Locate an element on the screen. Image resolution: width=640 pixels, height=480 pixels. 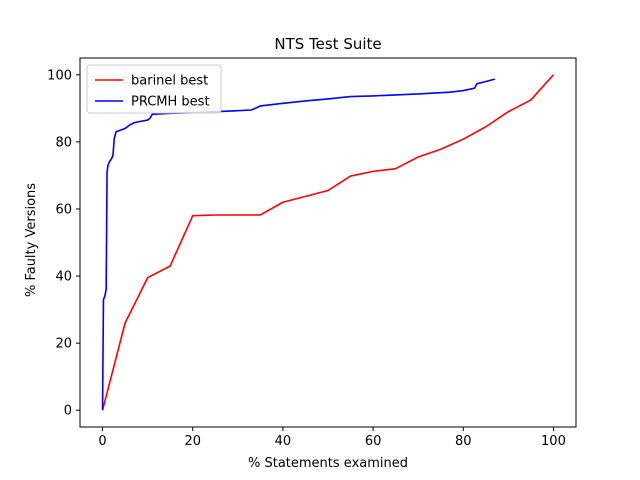
y-tick-label: 100 is located at coordinates (59, 75).